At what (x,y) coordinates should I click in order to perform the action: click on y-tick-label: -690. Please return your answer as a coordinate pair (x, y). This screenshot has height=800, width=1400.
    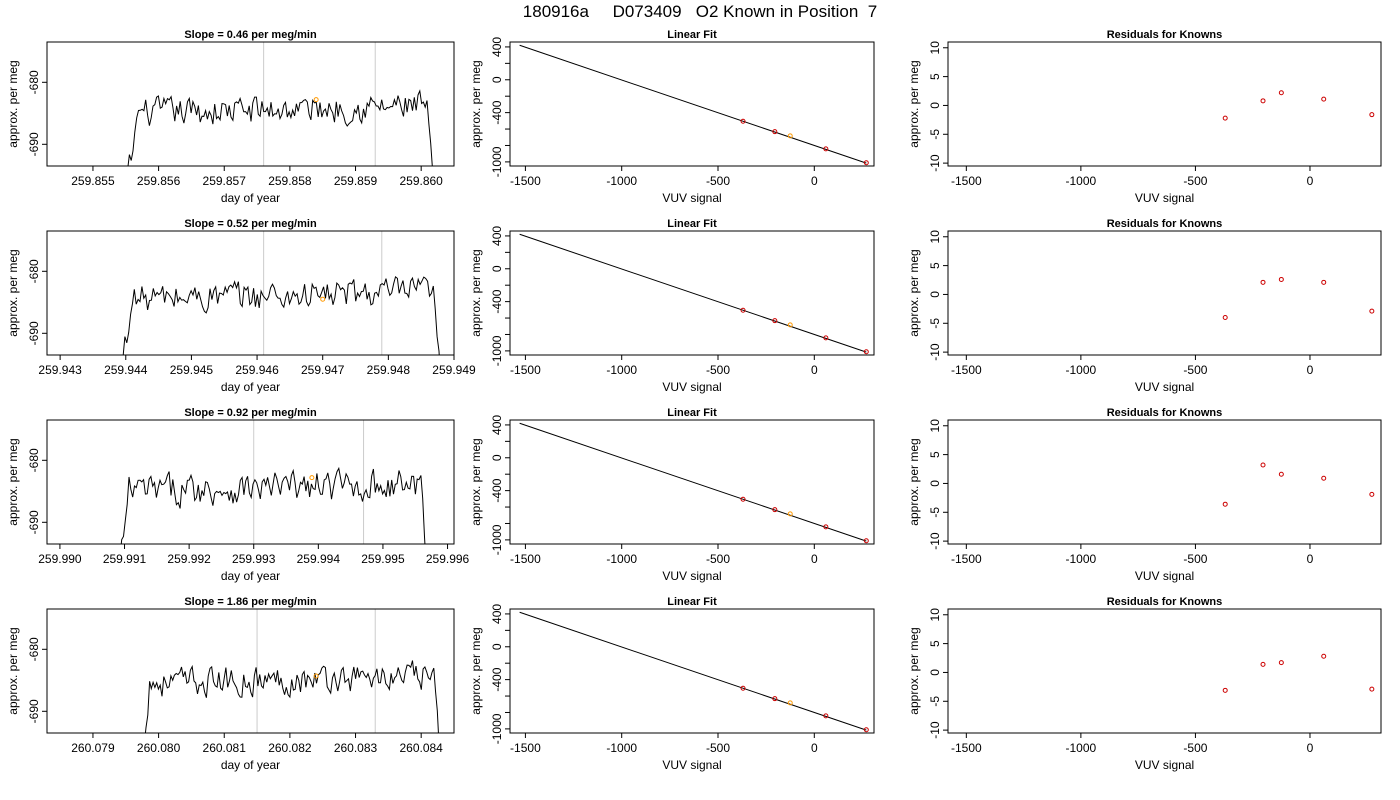
    Looking at the image, I should click on (34, 522).